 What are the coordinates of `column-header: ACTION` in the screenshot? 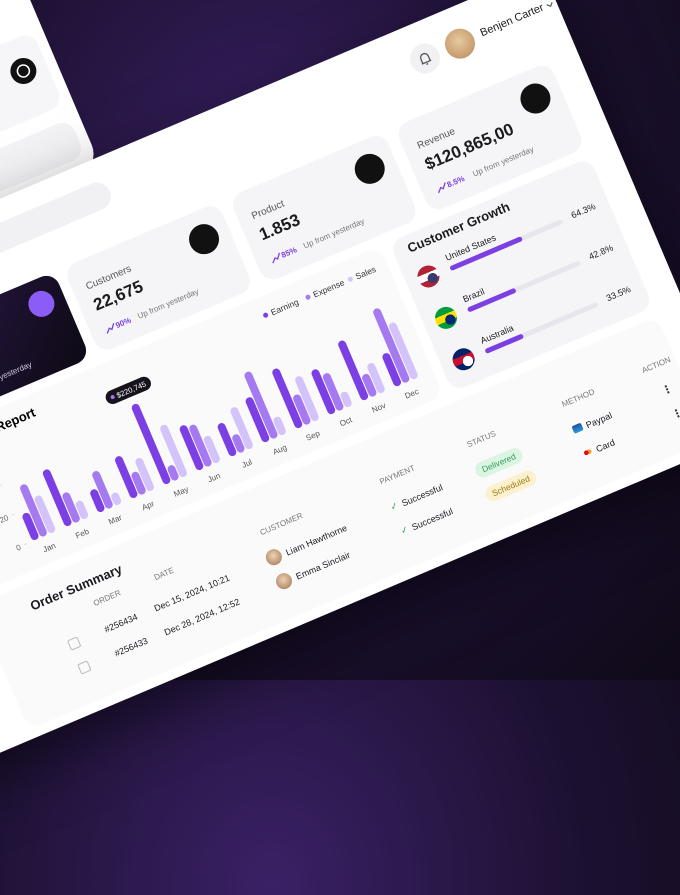 It's located at (656, 365).